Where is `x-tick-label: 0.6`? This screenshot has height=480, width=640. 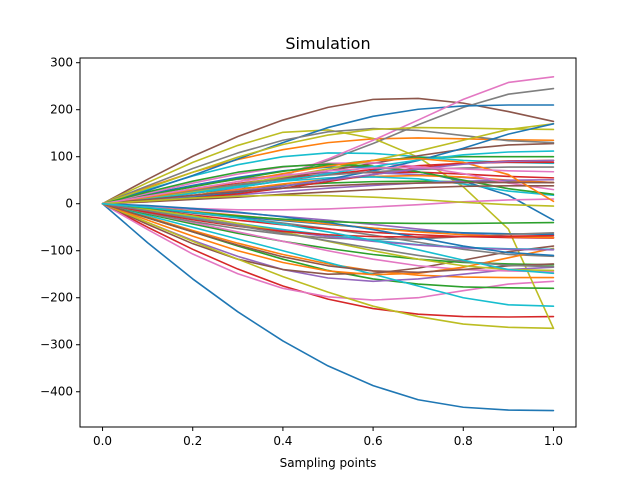
x-tick-label: 0.6 is located at coordinates (373, 441).